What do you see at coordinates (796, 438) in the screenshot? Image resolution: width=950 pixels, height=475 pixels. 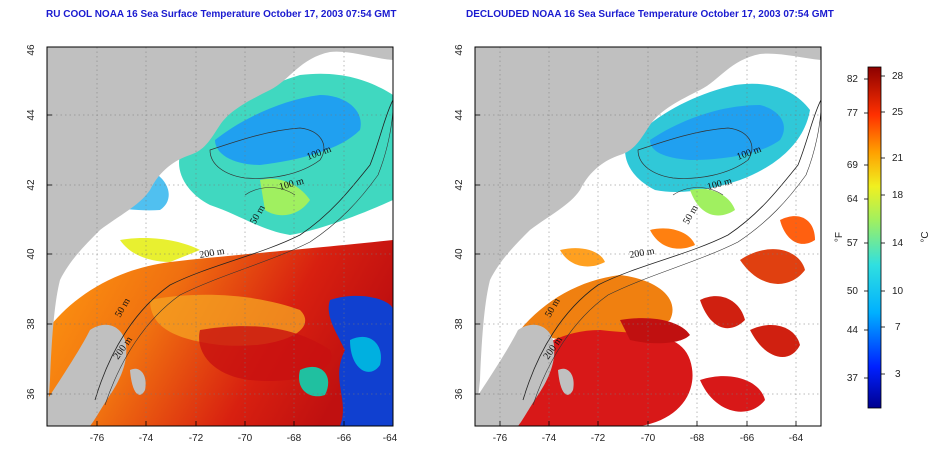 I see `right-xtick: -64` at bounding box center [796, 438].